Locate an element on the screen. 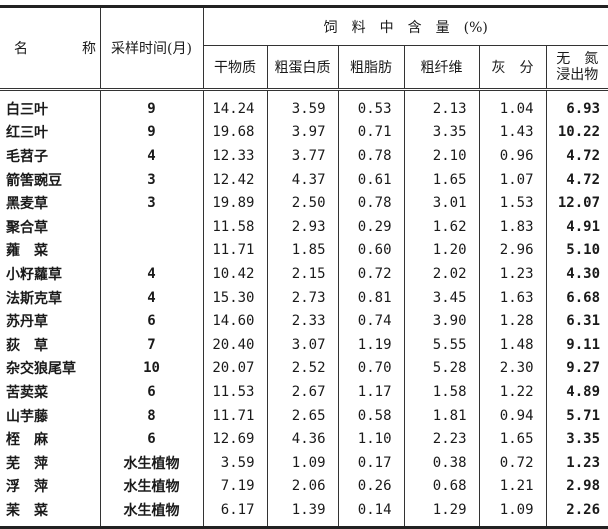  value-cell: 3.45 is located at coordinates (441, 297).